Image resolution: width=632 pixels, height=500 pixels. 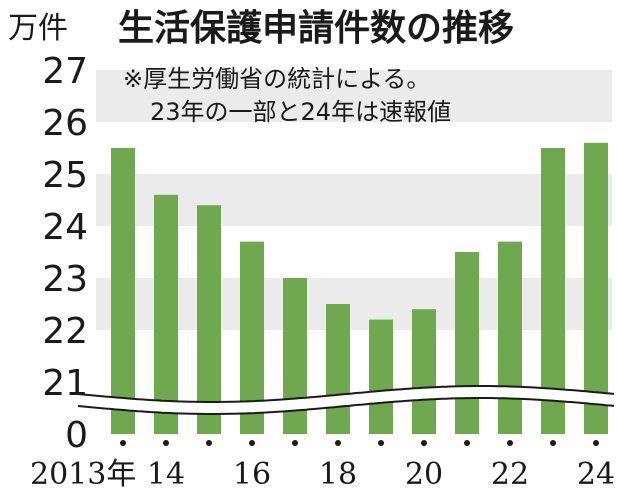 What do you see at coordinates (65, 71) in the screenshot?
I see `y-tick-label: 27` at bounding box center [65, 71].